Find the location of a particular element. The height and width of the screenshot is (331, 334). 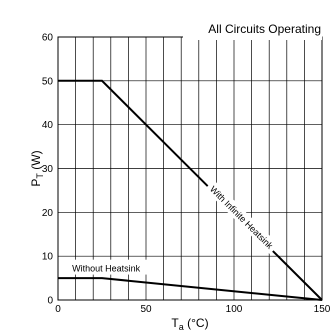

without-heatsink-curve is located at coordinates (190, 289).